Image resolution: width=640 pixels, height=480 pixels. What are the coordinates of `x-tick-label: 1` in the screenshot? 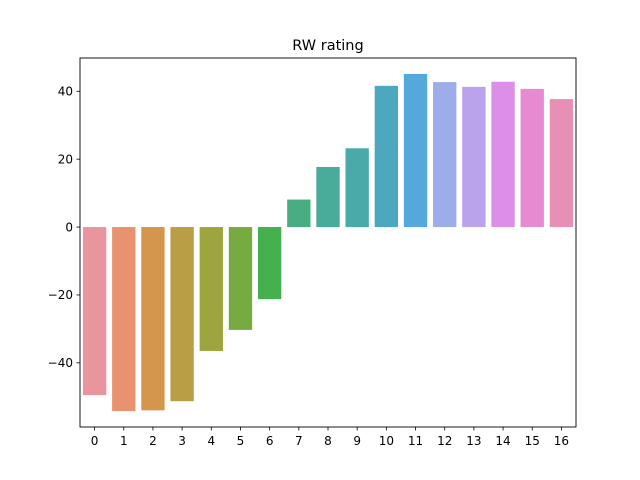 It's located at (124, 441).